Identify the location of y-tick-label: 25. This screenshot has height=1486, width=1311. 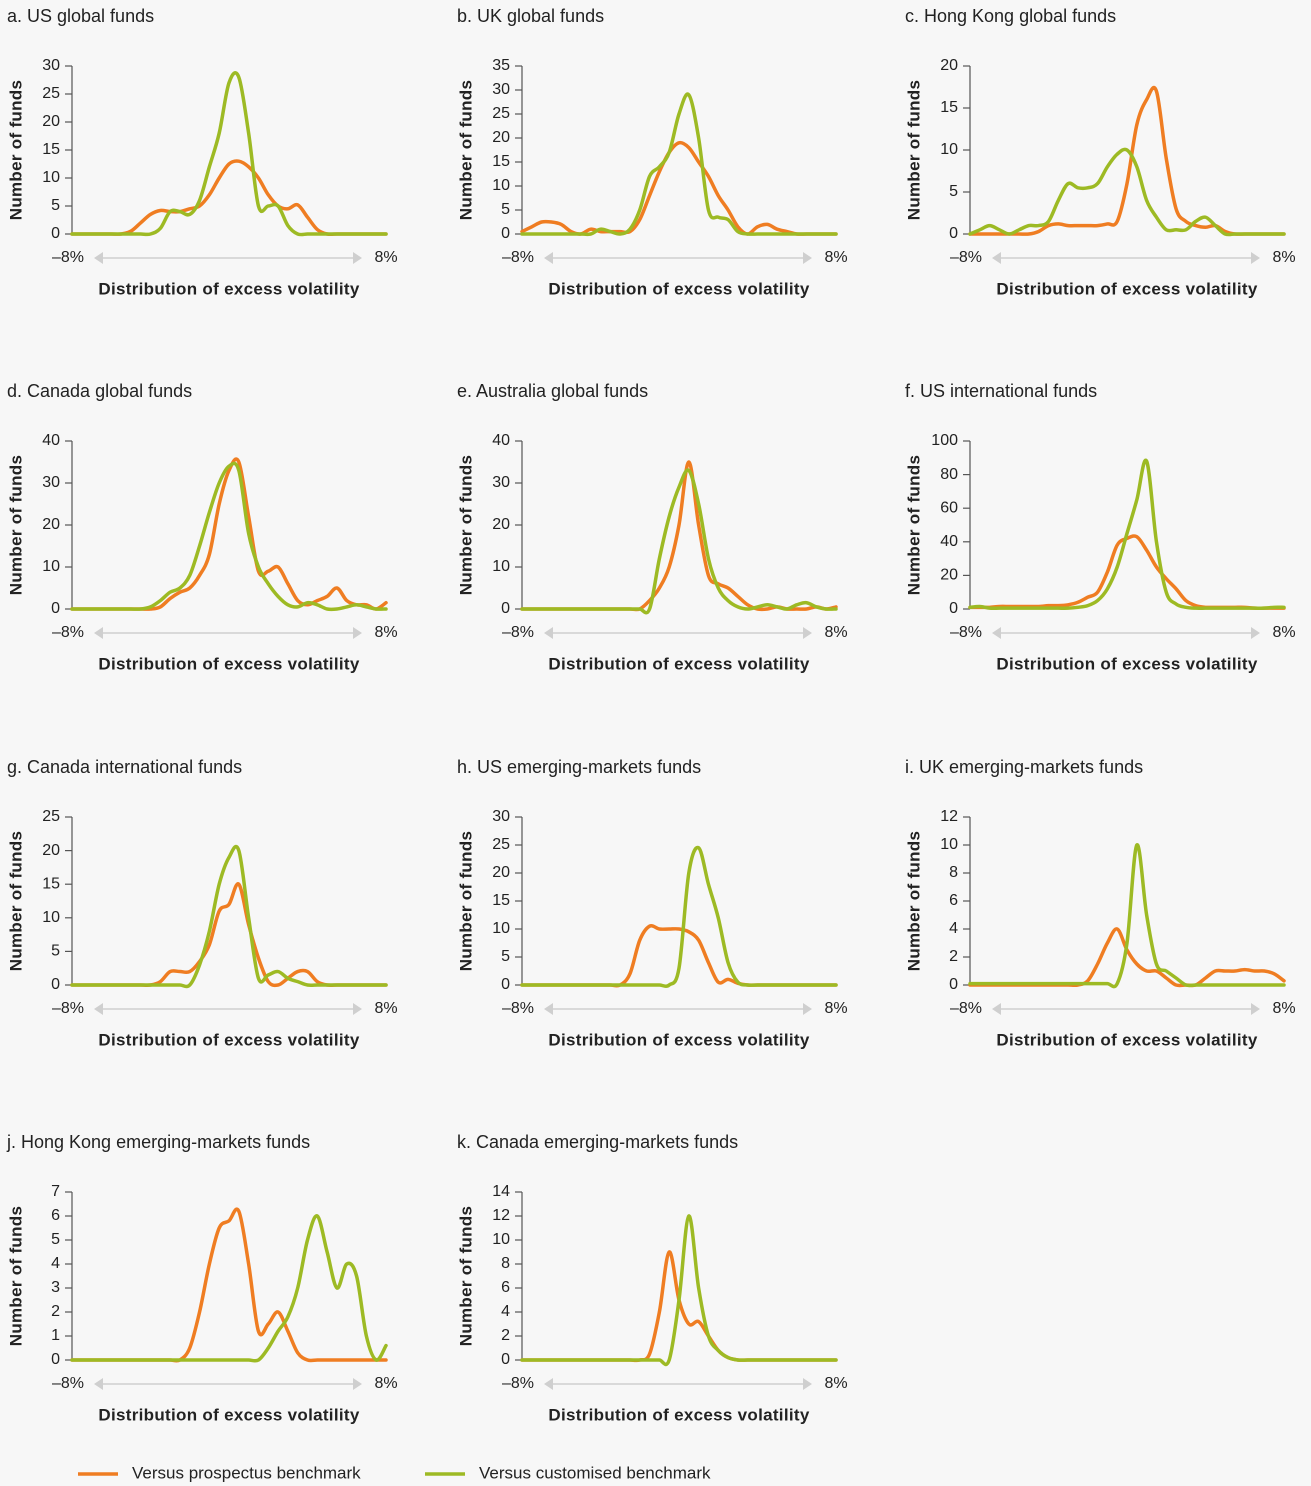
(501, 113).